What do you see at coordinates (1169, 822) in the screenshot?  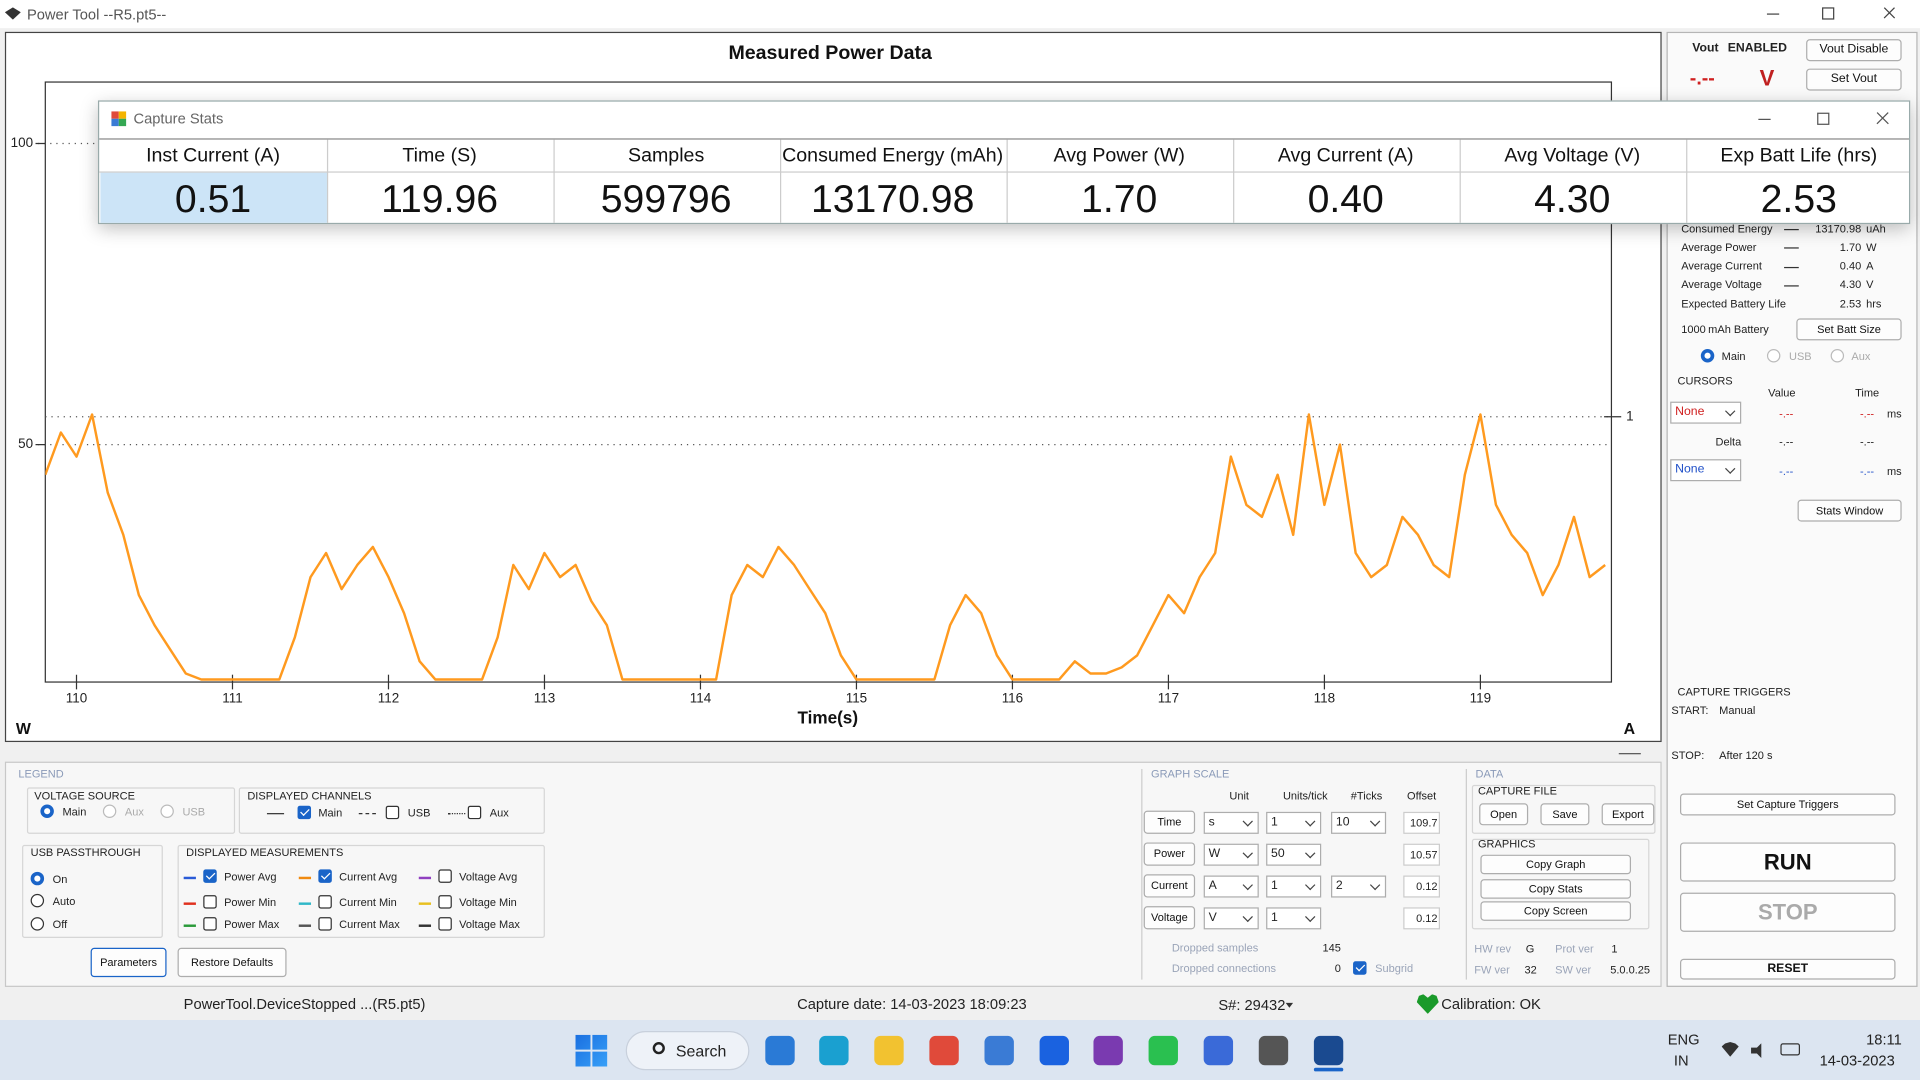 I see `button: Time` at bounding box center [1169, 822].